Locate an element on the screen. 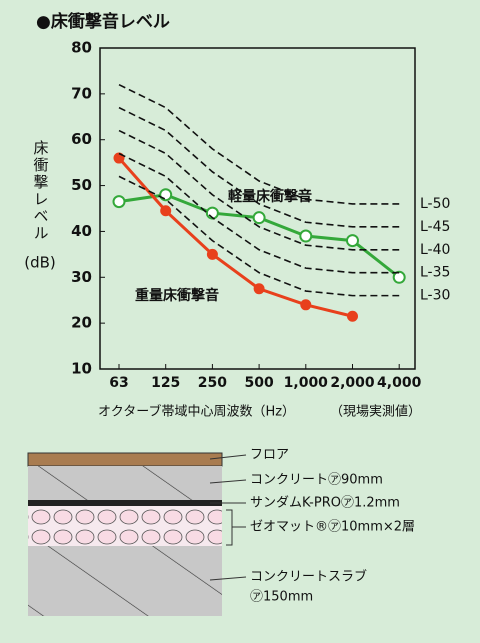 The width and height of the screenshot is (480, 643). layer-label: ゼオマット®㋐10mm×2層 is located at coordinates (332, 527).